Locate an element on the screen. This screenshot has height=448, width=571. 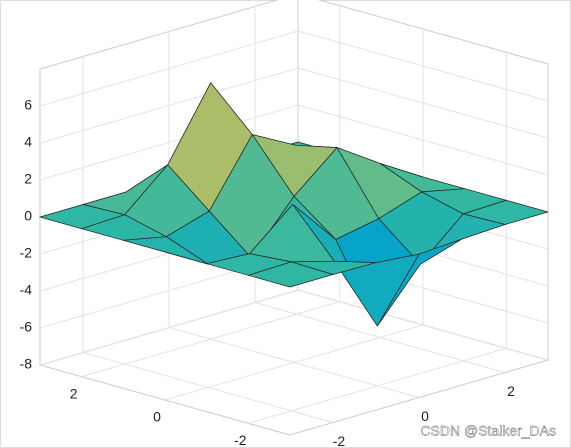
x-tick-label: -2 is located at coordinates (339, 440).